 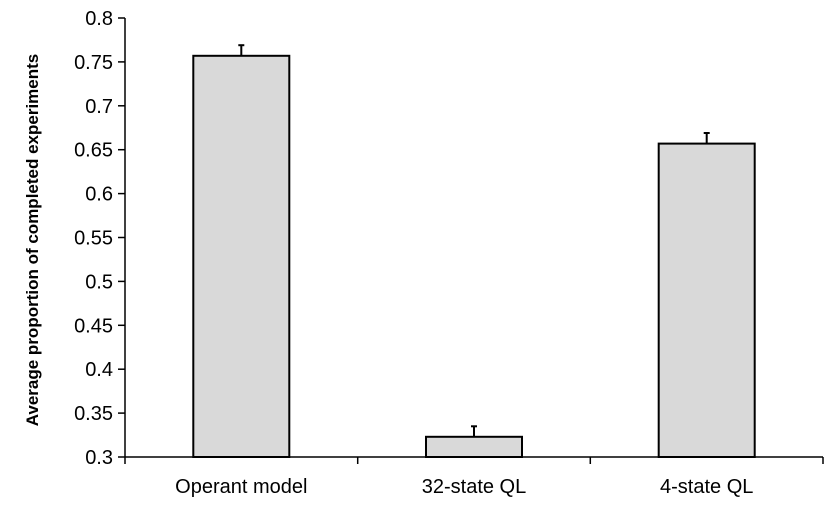 I want to click on y-tick-label-5: 0.55, so click(x=93, y=239).